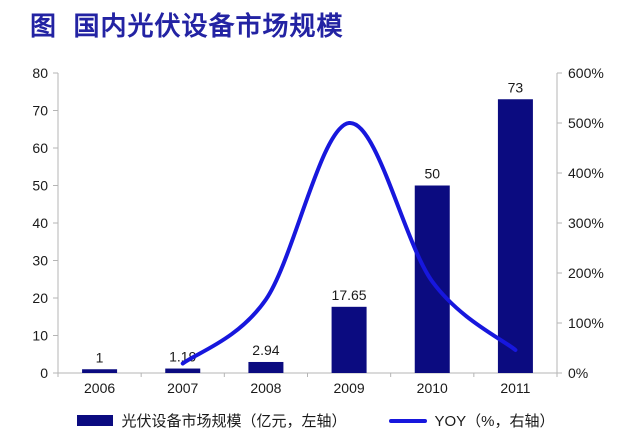 The width and height of the screenshot is (632, 445). Describe the element at coordinates (266, 367) in the screenshot. I see `bar-2008` at that location.